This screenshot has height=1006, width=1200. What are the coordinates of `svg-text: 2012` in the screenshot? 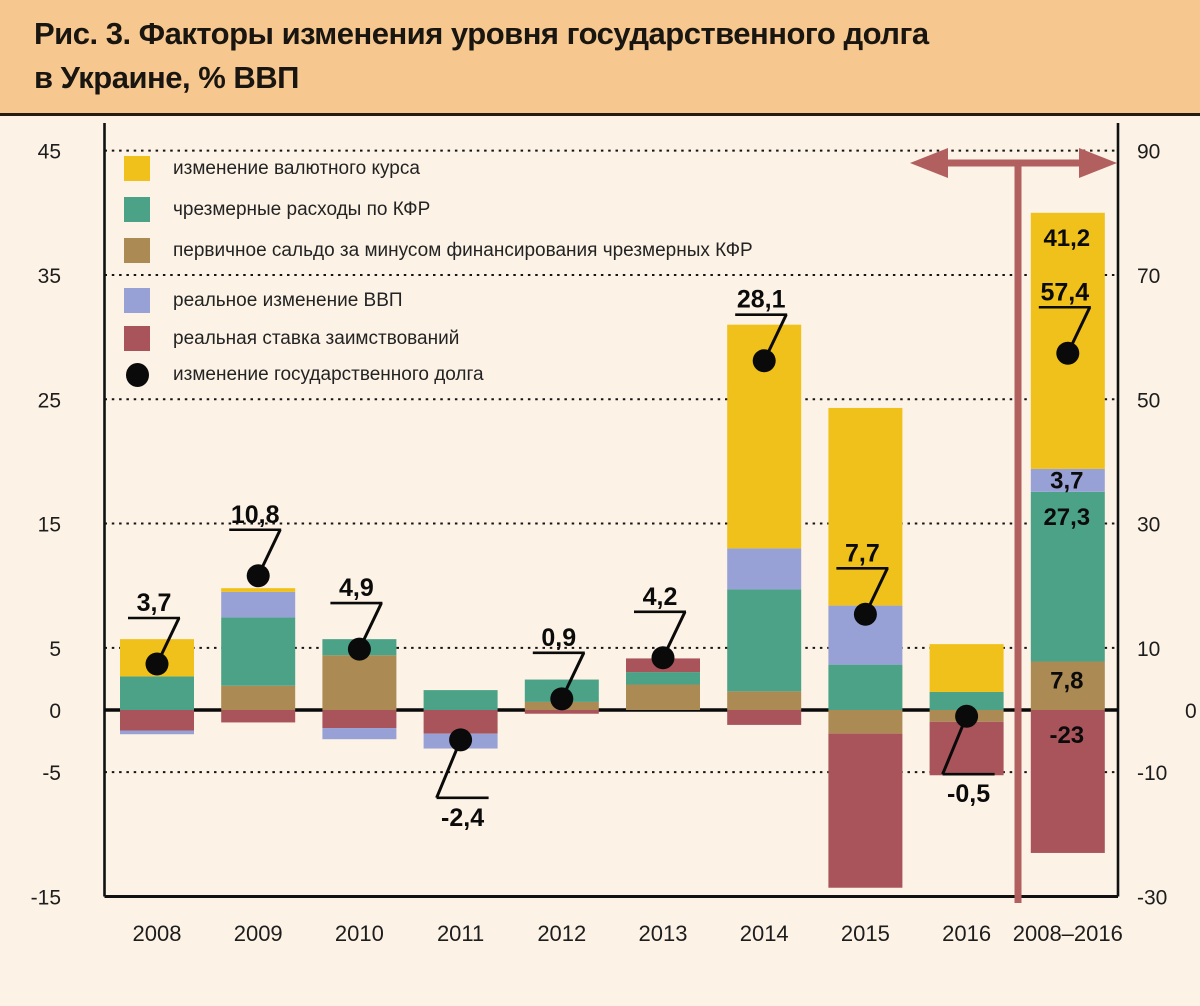 It's located at (561, 933).